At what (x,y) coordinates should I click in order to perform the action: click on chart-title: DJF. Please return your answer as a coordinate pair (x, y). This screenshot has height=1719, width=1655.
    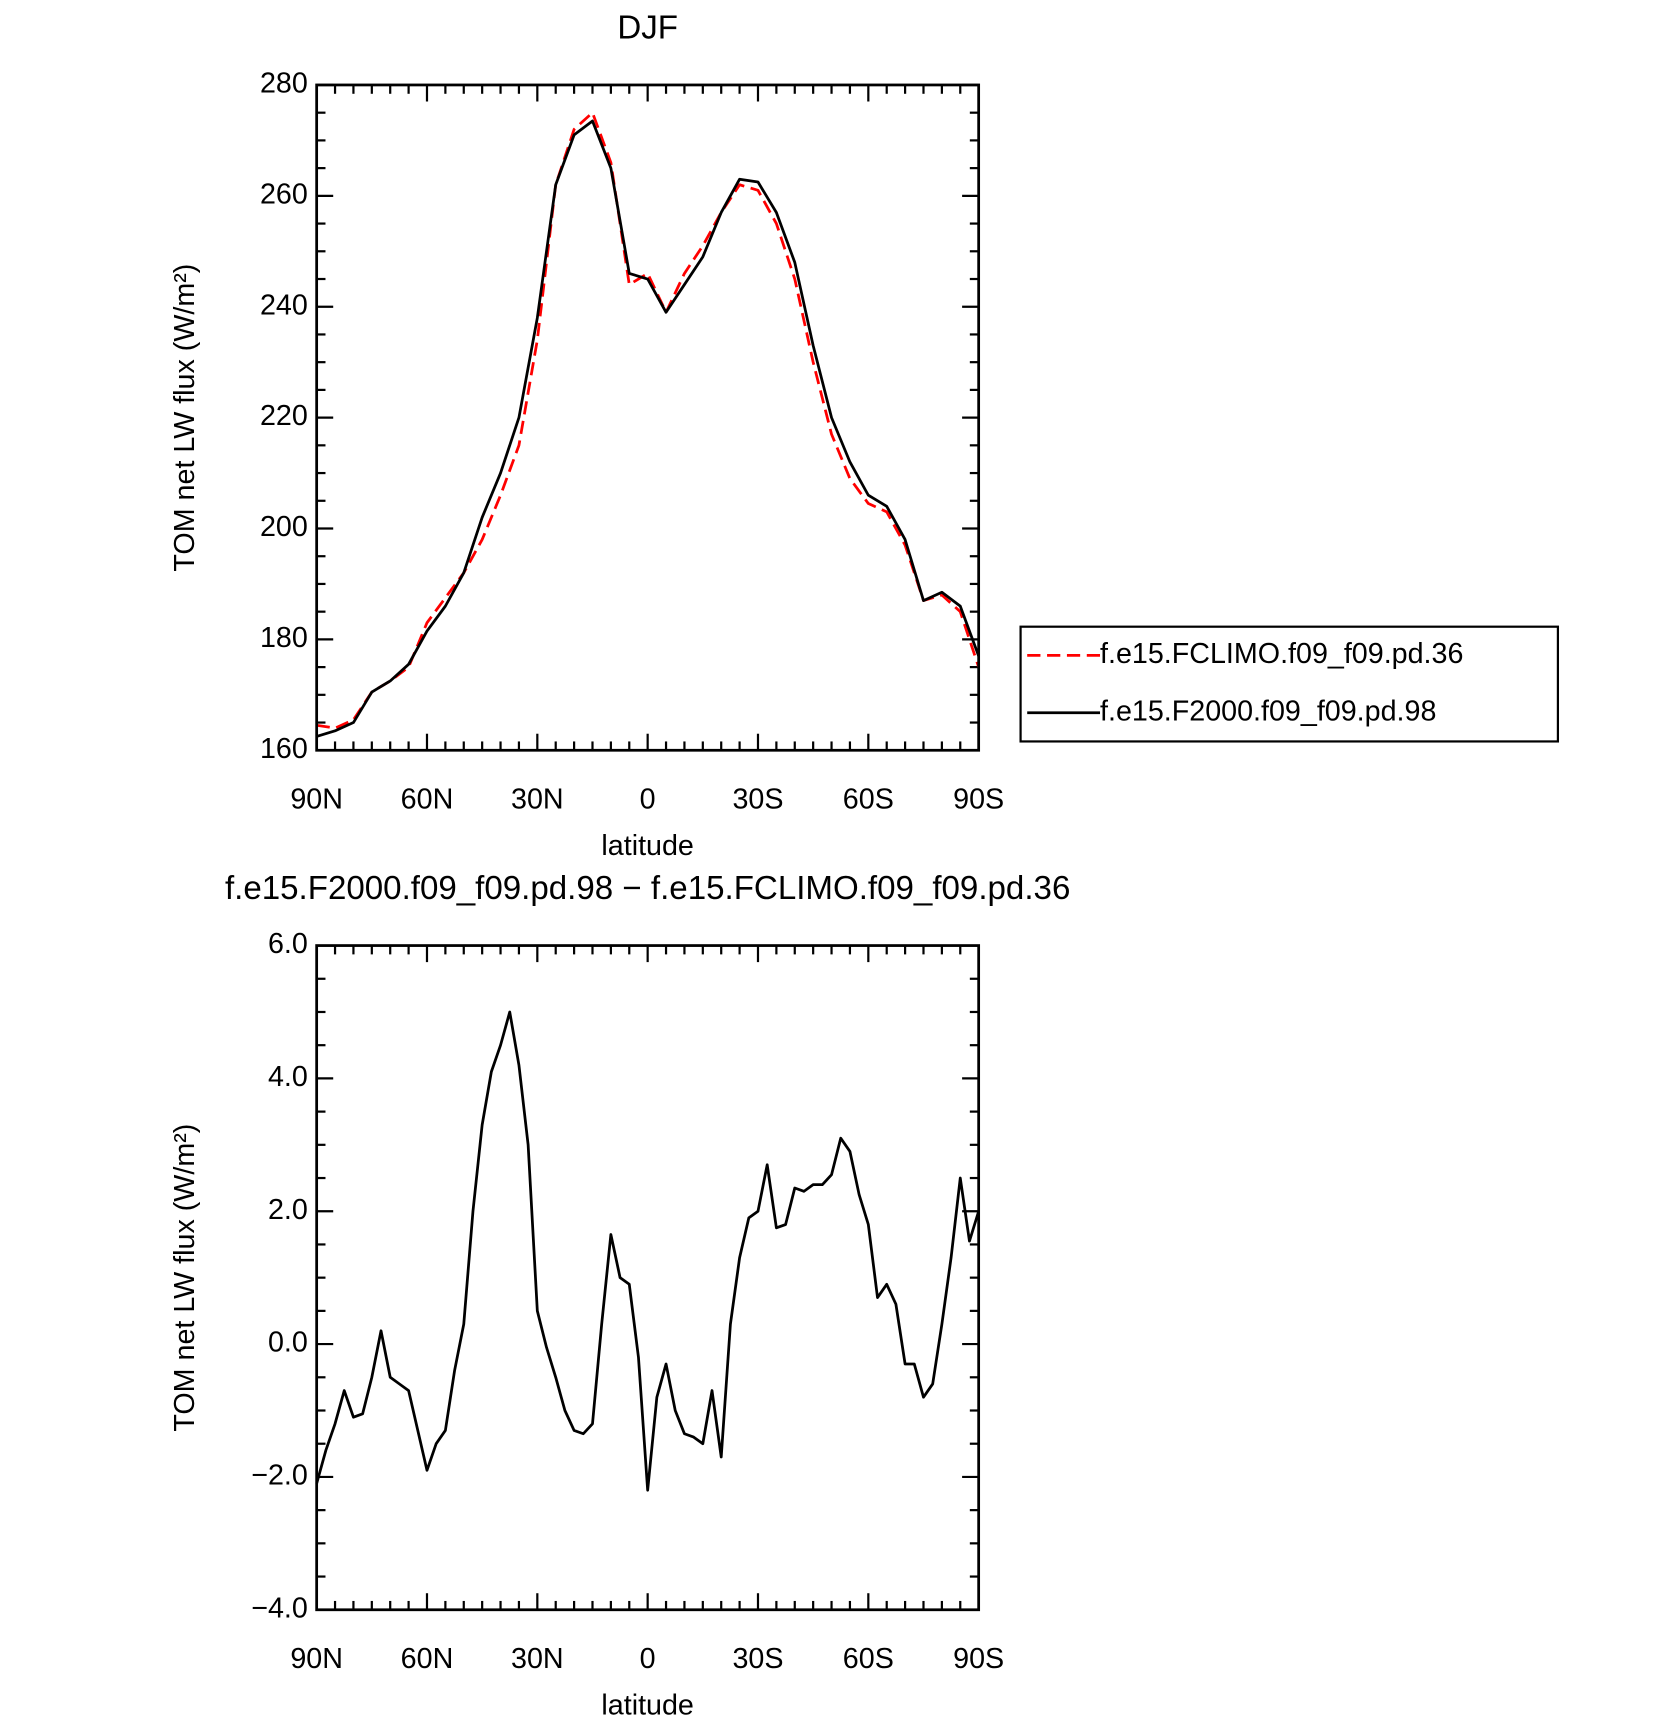
    Looking at the image, I should click on (647, 28).